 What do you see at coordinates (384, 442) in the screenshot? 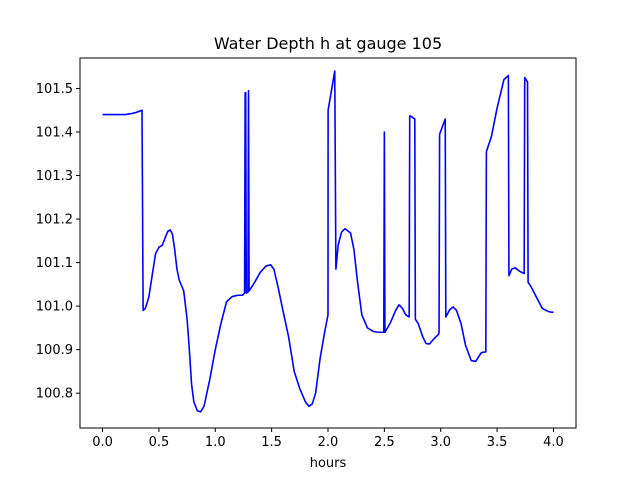
I see `x-tick-label: 2.5` at bounding box center [384, 442].